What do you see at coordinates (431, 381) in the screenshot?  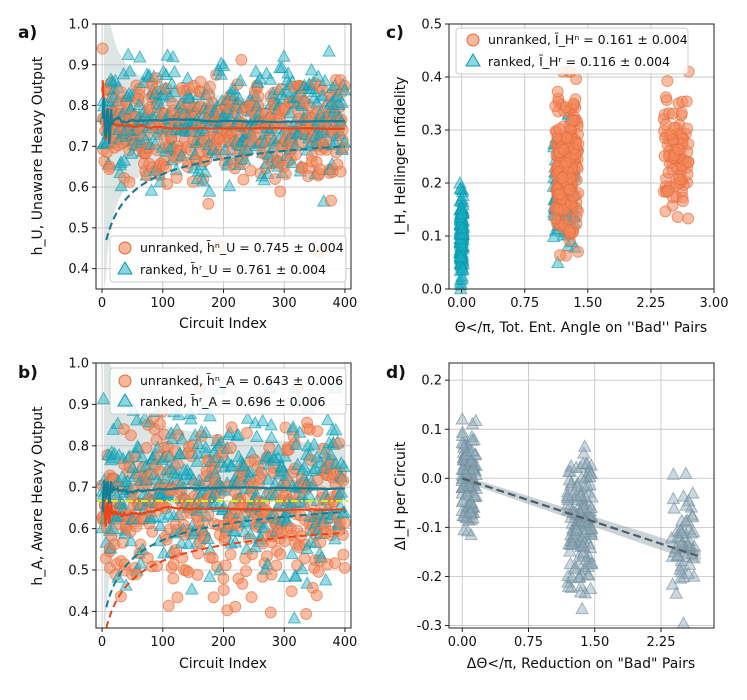 I see `y-tick-label: 0.2` at bounding box center [431, 381].